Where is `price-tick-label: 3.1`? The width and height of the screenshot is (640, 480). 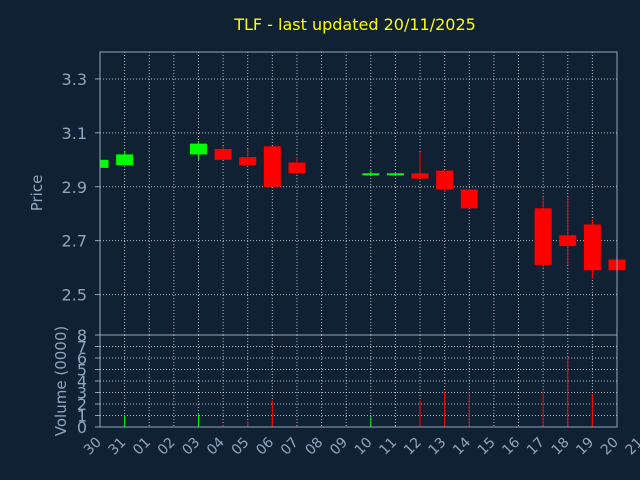 price-tick-label: 3.1 is located at coordinates (74, 133).